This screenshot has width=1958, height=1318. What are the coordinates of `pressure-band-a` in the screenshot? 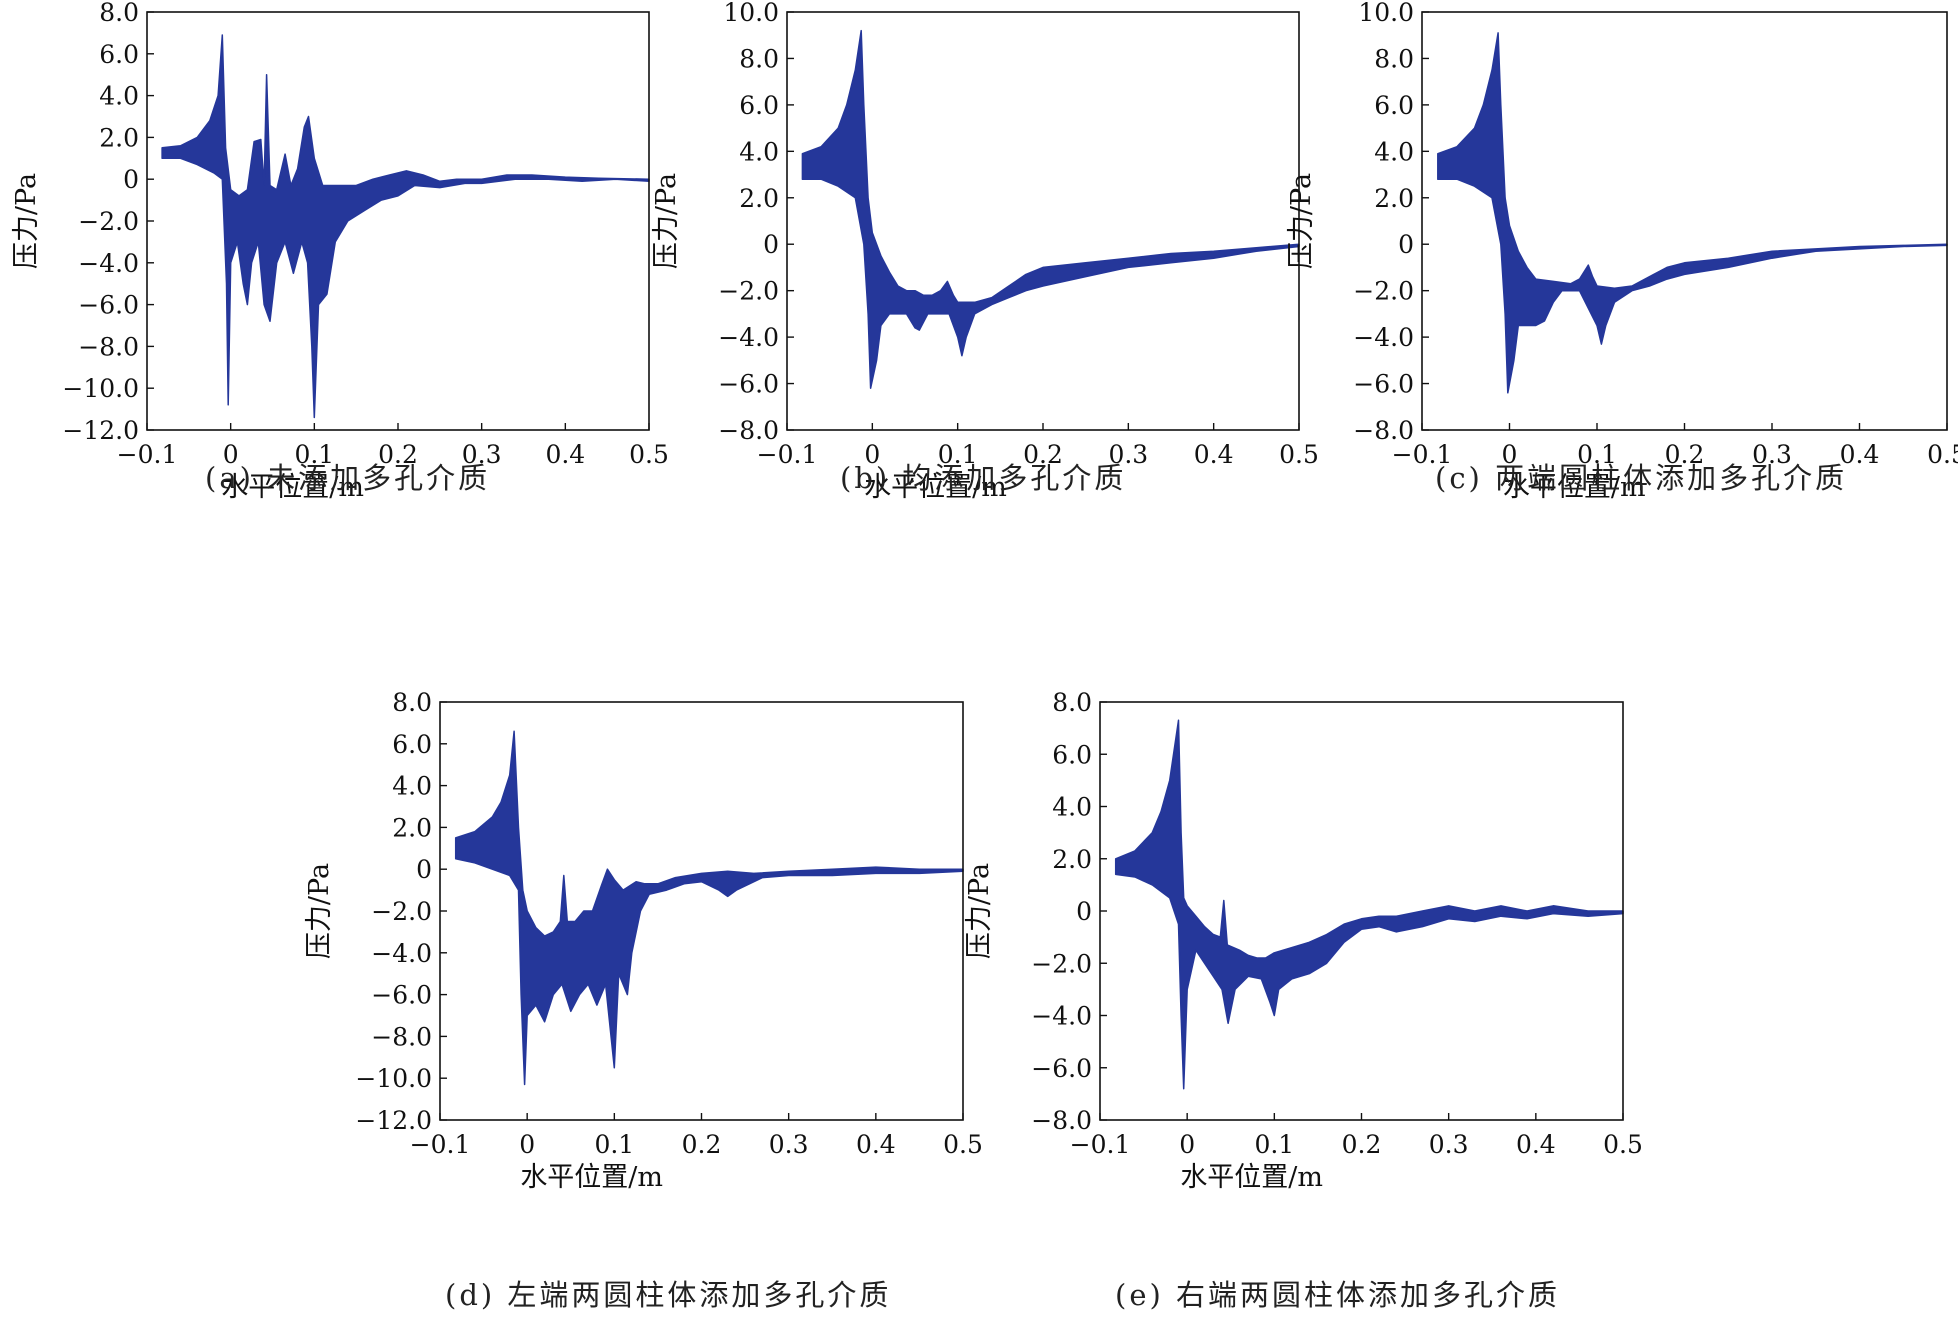 It's located at (405, 226).